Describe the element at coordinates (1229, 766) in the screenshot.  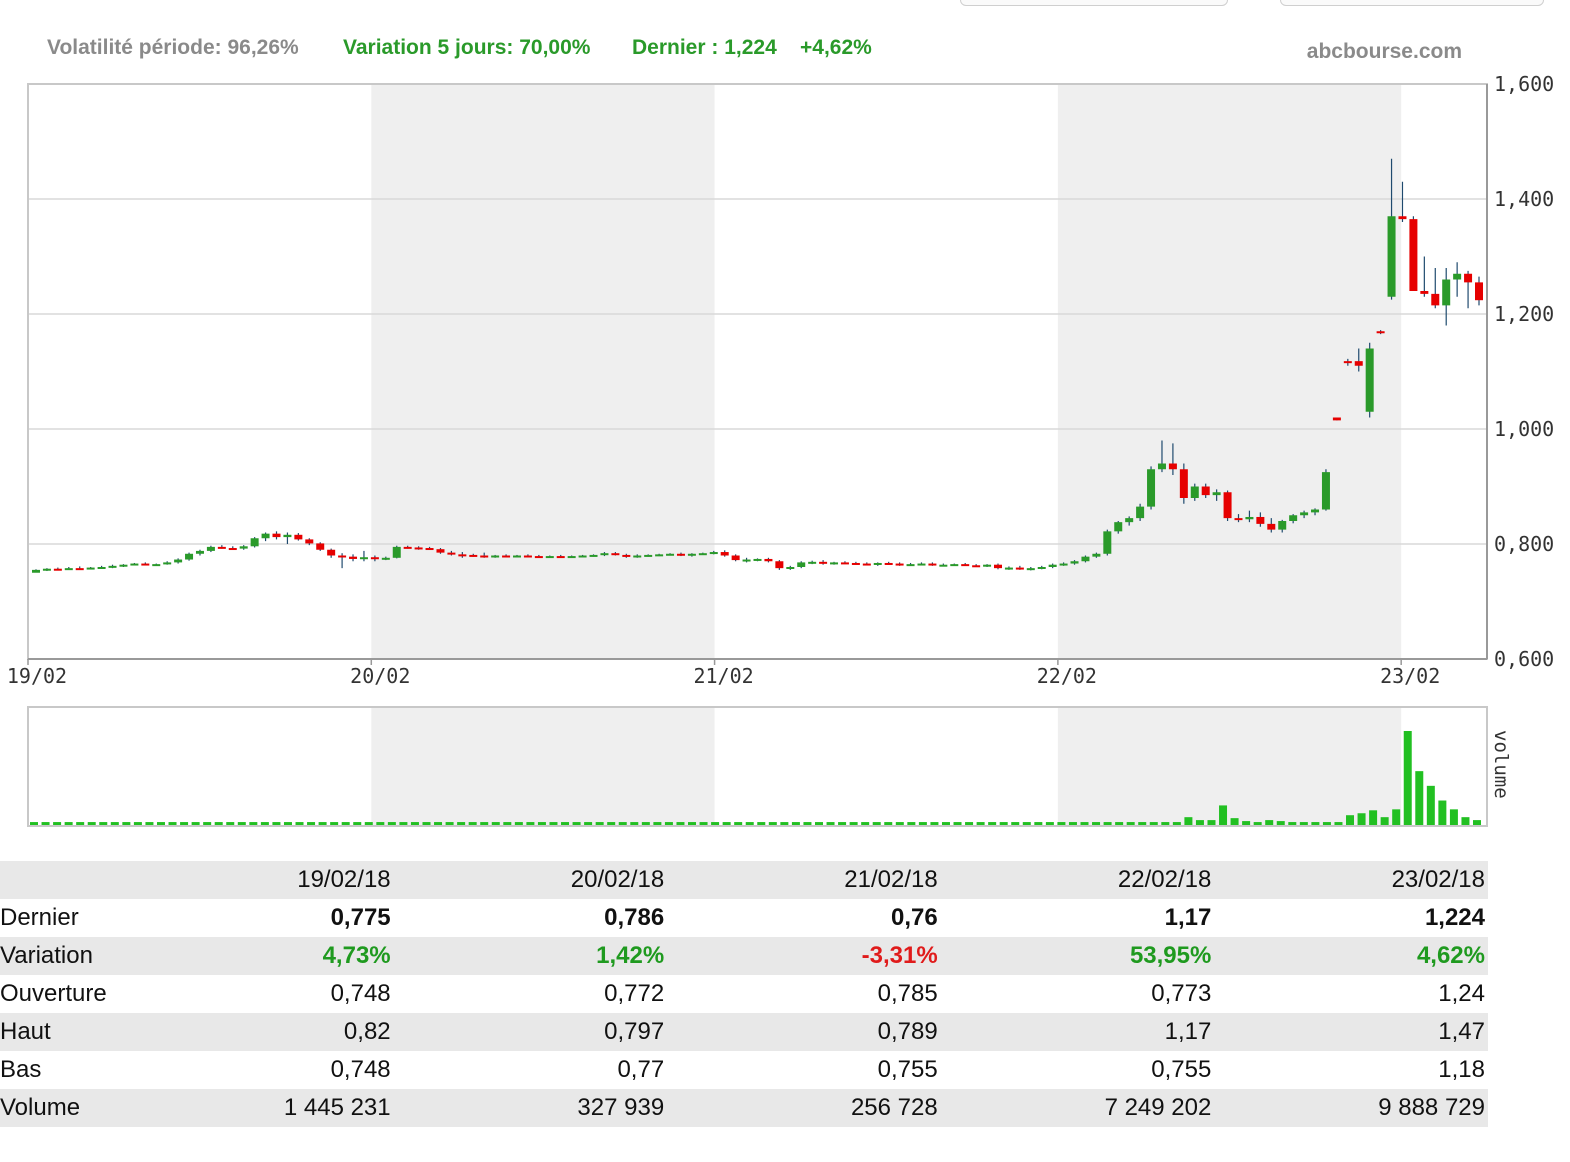
I see `volume-shaded-band` at that location.